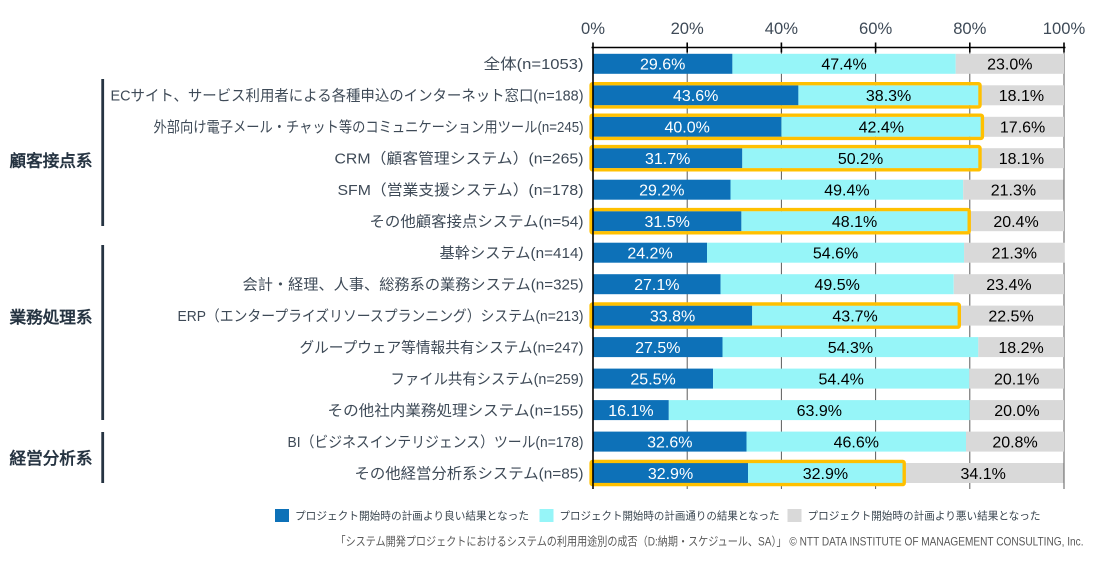 The width and height of the screenshot is (1104, 561). What do you see at coordinates (854, 316) in the screenshot?
I see `svg-text: 43.7%` at bounding box center [854, 316].